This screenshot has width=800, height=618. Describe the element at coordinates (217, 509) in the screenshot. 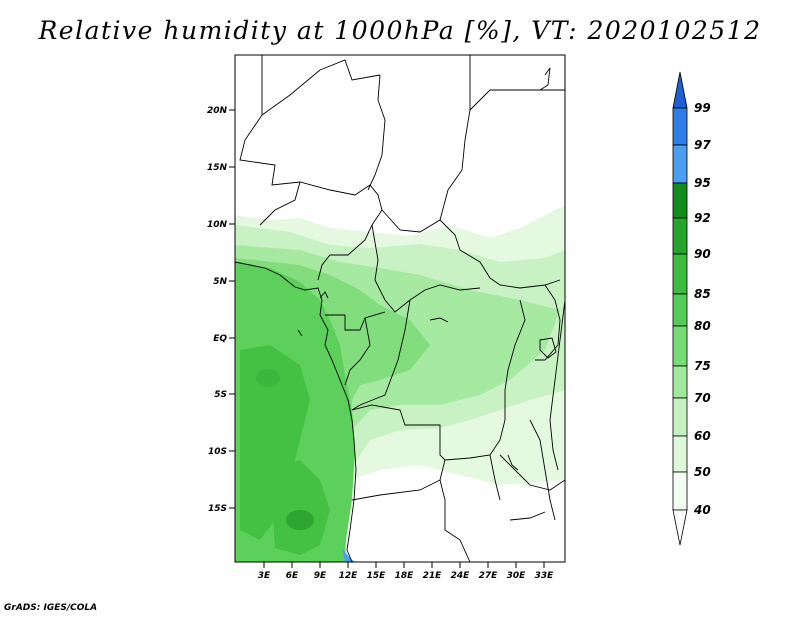

I see `lat-label: 15S` at that location.